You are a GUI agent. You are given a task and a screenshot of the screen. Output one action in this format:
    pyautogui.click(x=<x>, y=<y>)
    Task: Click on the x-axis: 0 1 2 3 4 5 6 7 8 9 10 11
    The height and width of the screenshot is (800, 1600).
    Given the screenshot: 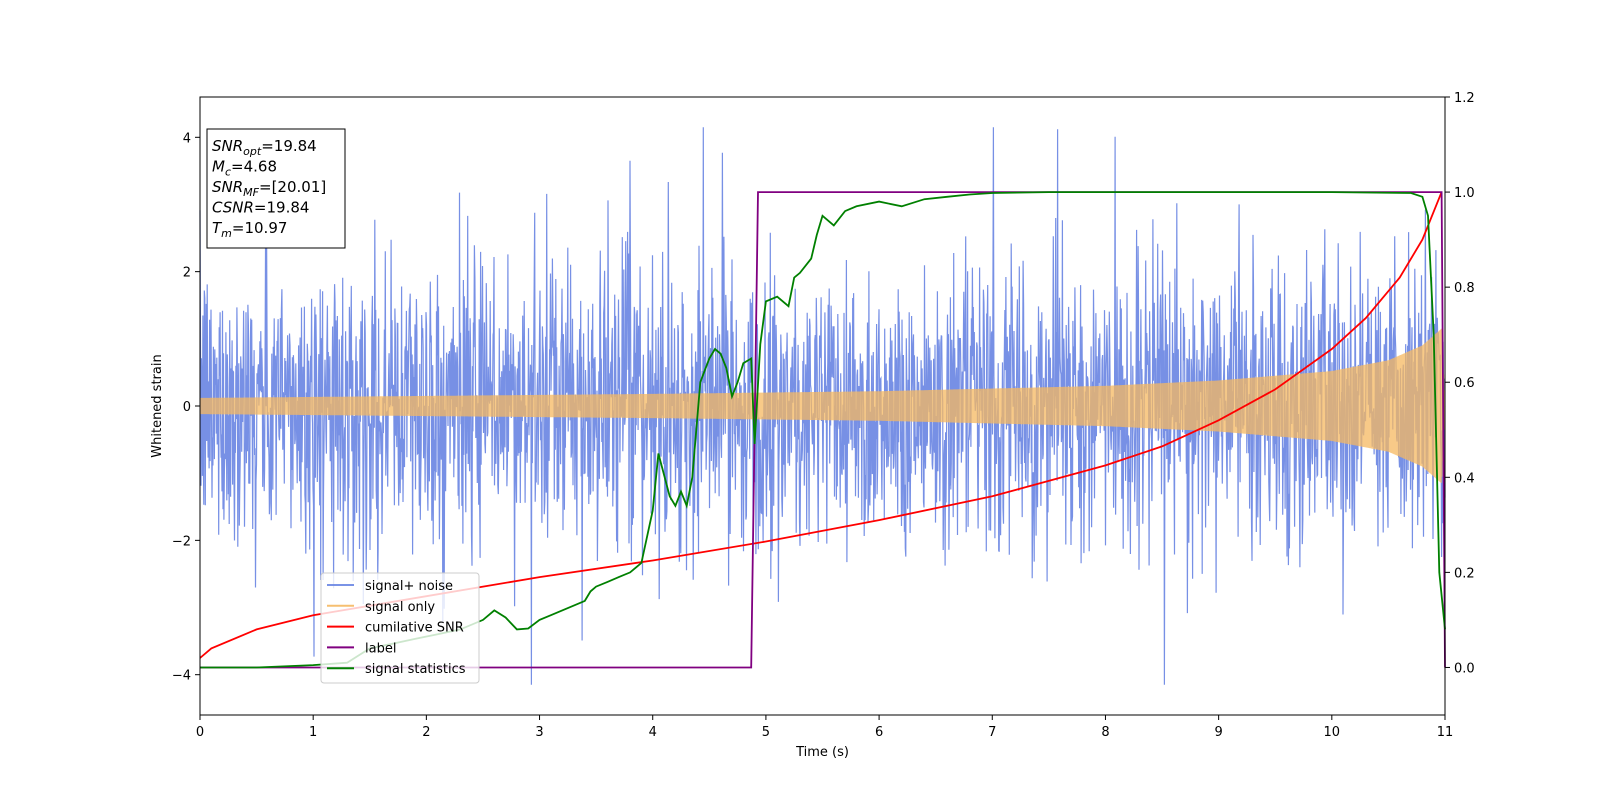 What is the action you would take?
    pyautogui.click(x=824, y=727)
    